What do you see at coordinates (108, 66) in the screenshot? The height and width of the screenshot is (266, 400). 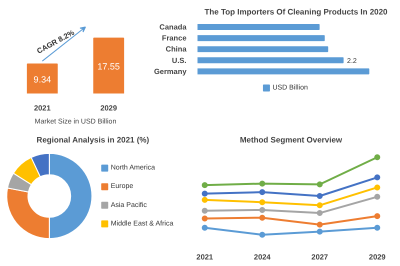 I see `data-label: 17.55` at bounding box center [108, 66].